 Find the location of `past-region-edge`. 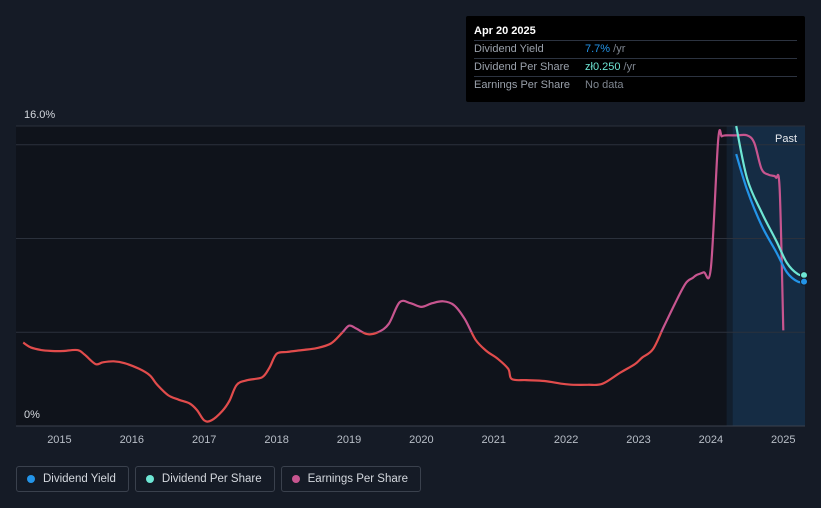

past-region-edge is located at coordinates (729, 276).